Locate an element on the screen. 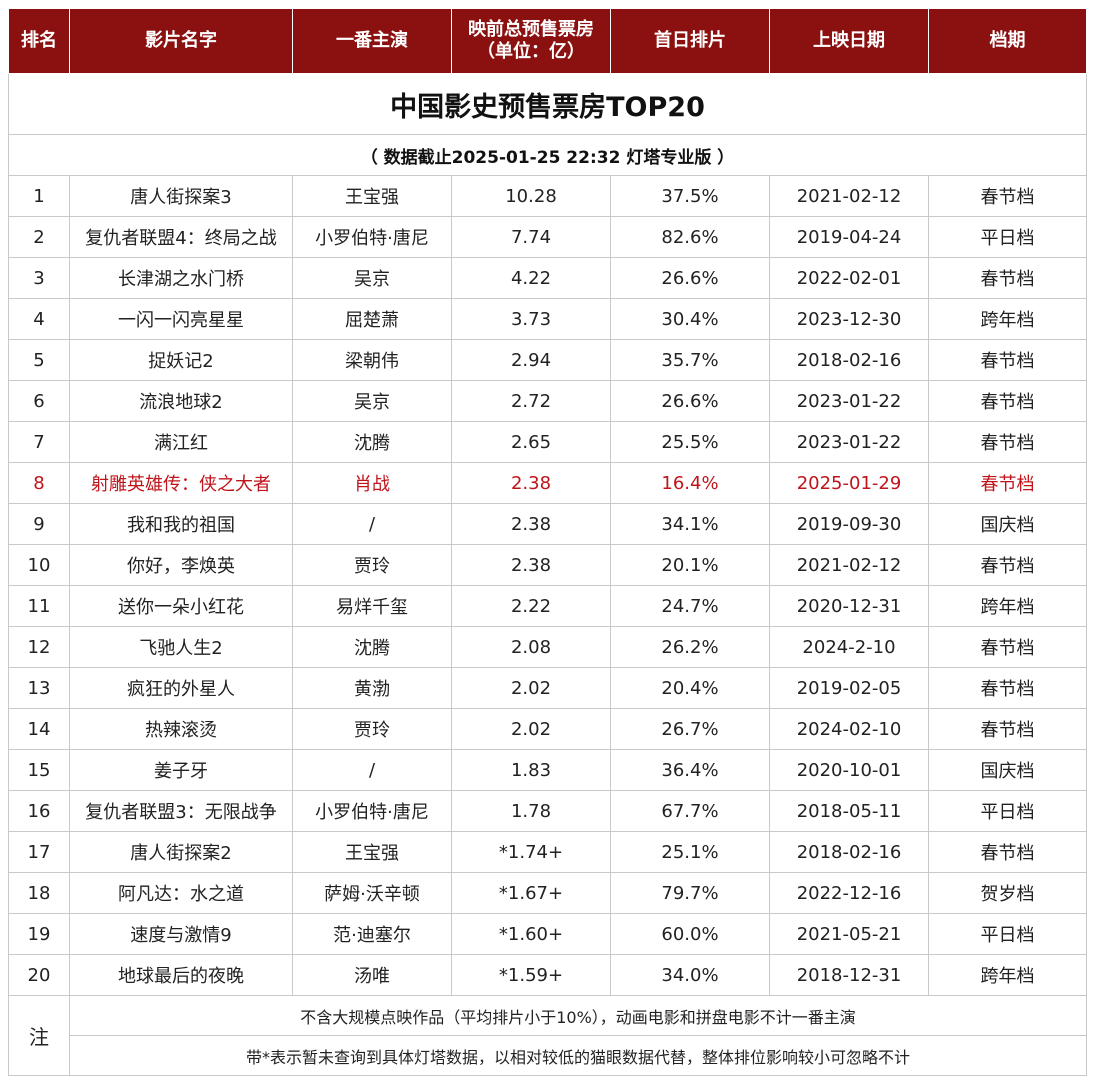 Image resolution: width=1093 pixels, height=1080 pixels. table-row: 4 一闪一闪亮星星 屈楚萧 3.73 30.4% 2023-12-30 跨年档 is located at coordinates (547, 319).